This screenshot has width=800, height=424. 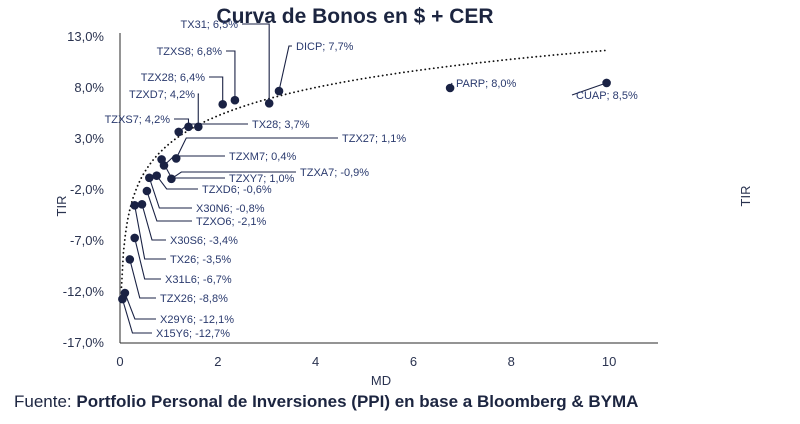 I want to click on point-label: TZXD7; 4,2%, so click(x=162, y=95).